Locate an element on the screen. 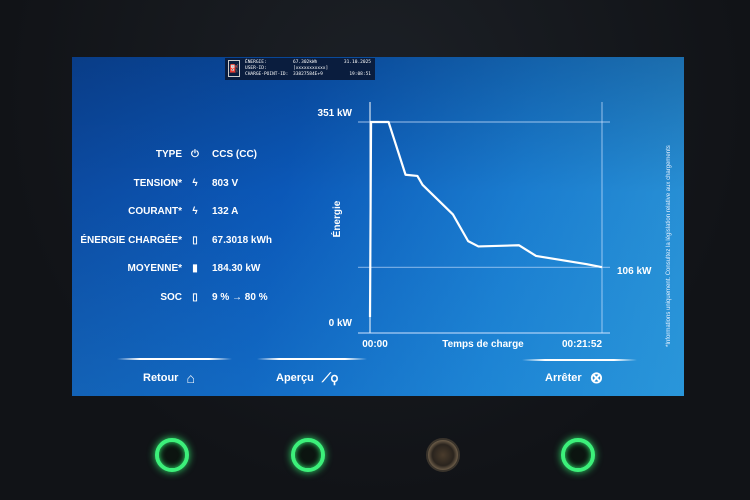 The height and width of the screenshot is (500, 750). back-label: Retour is located at coordinates (161, 378).